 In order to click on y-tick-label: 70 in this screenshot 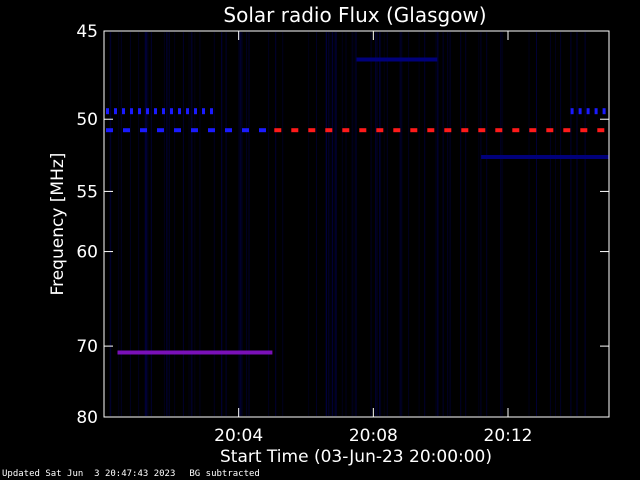, I will do `click(87, 347)`.